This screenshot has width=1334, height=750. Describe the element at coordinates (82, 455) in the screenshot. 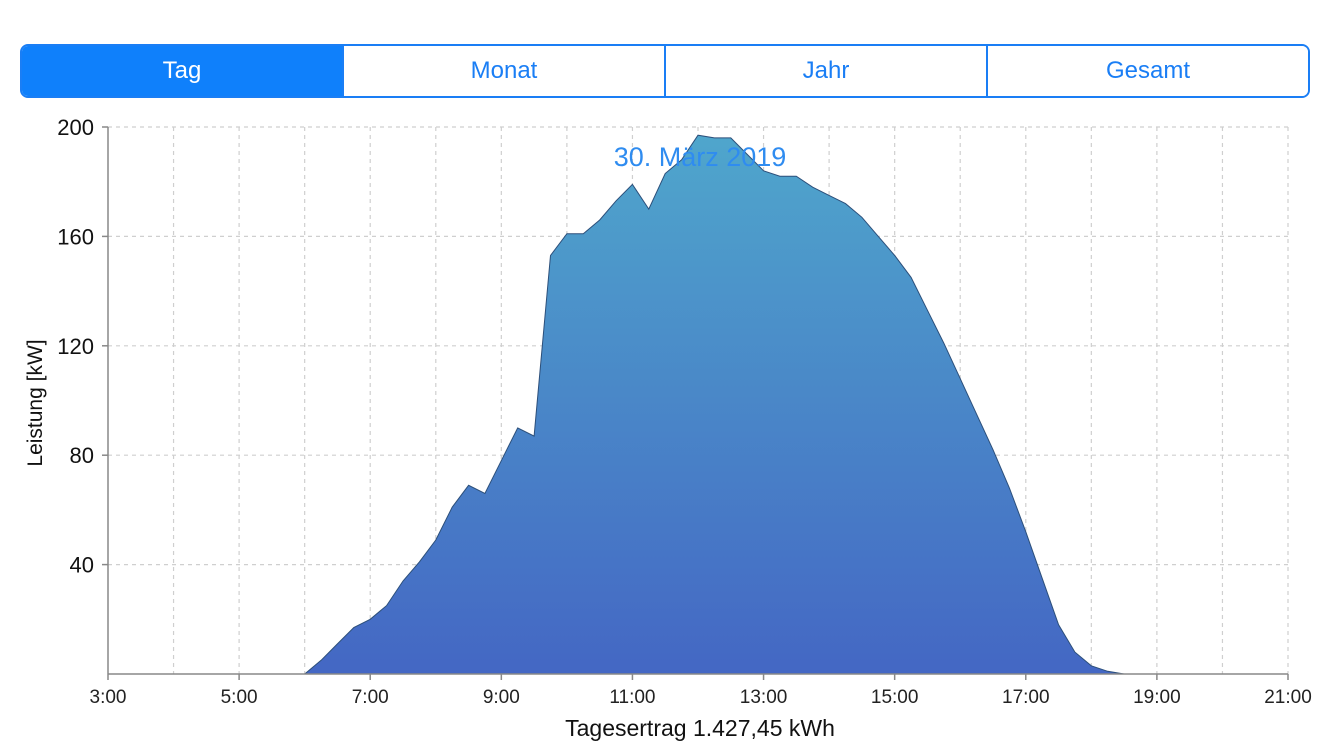

I see `y-tick-label: 80` at that location.